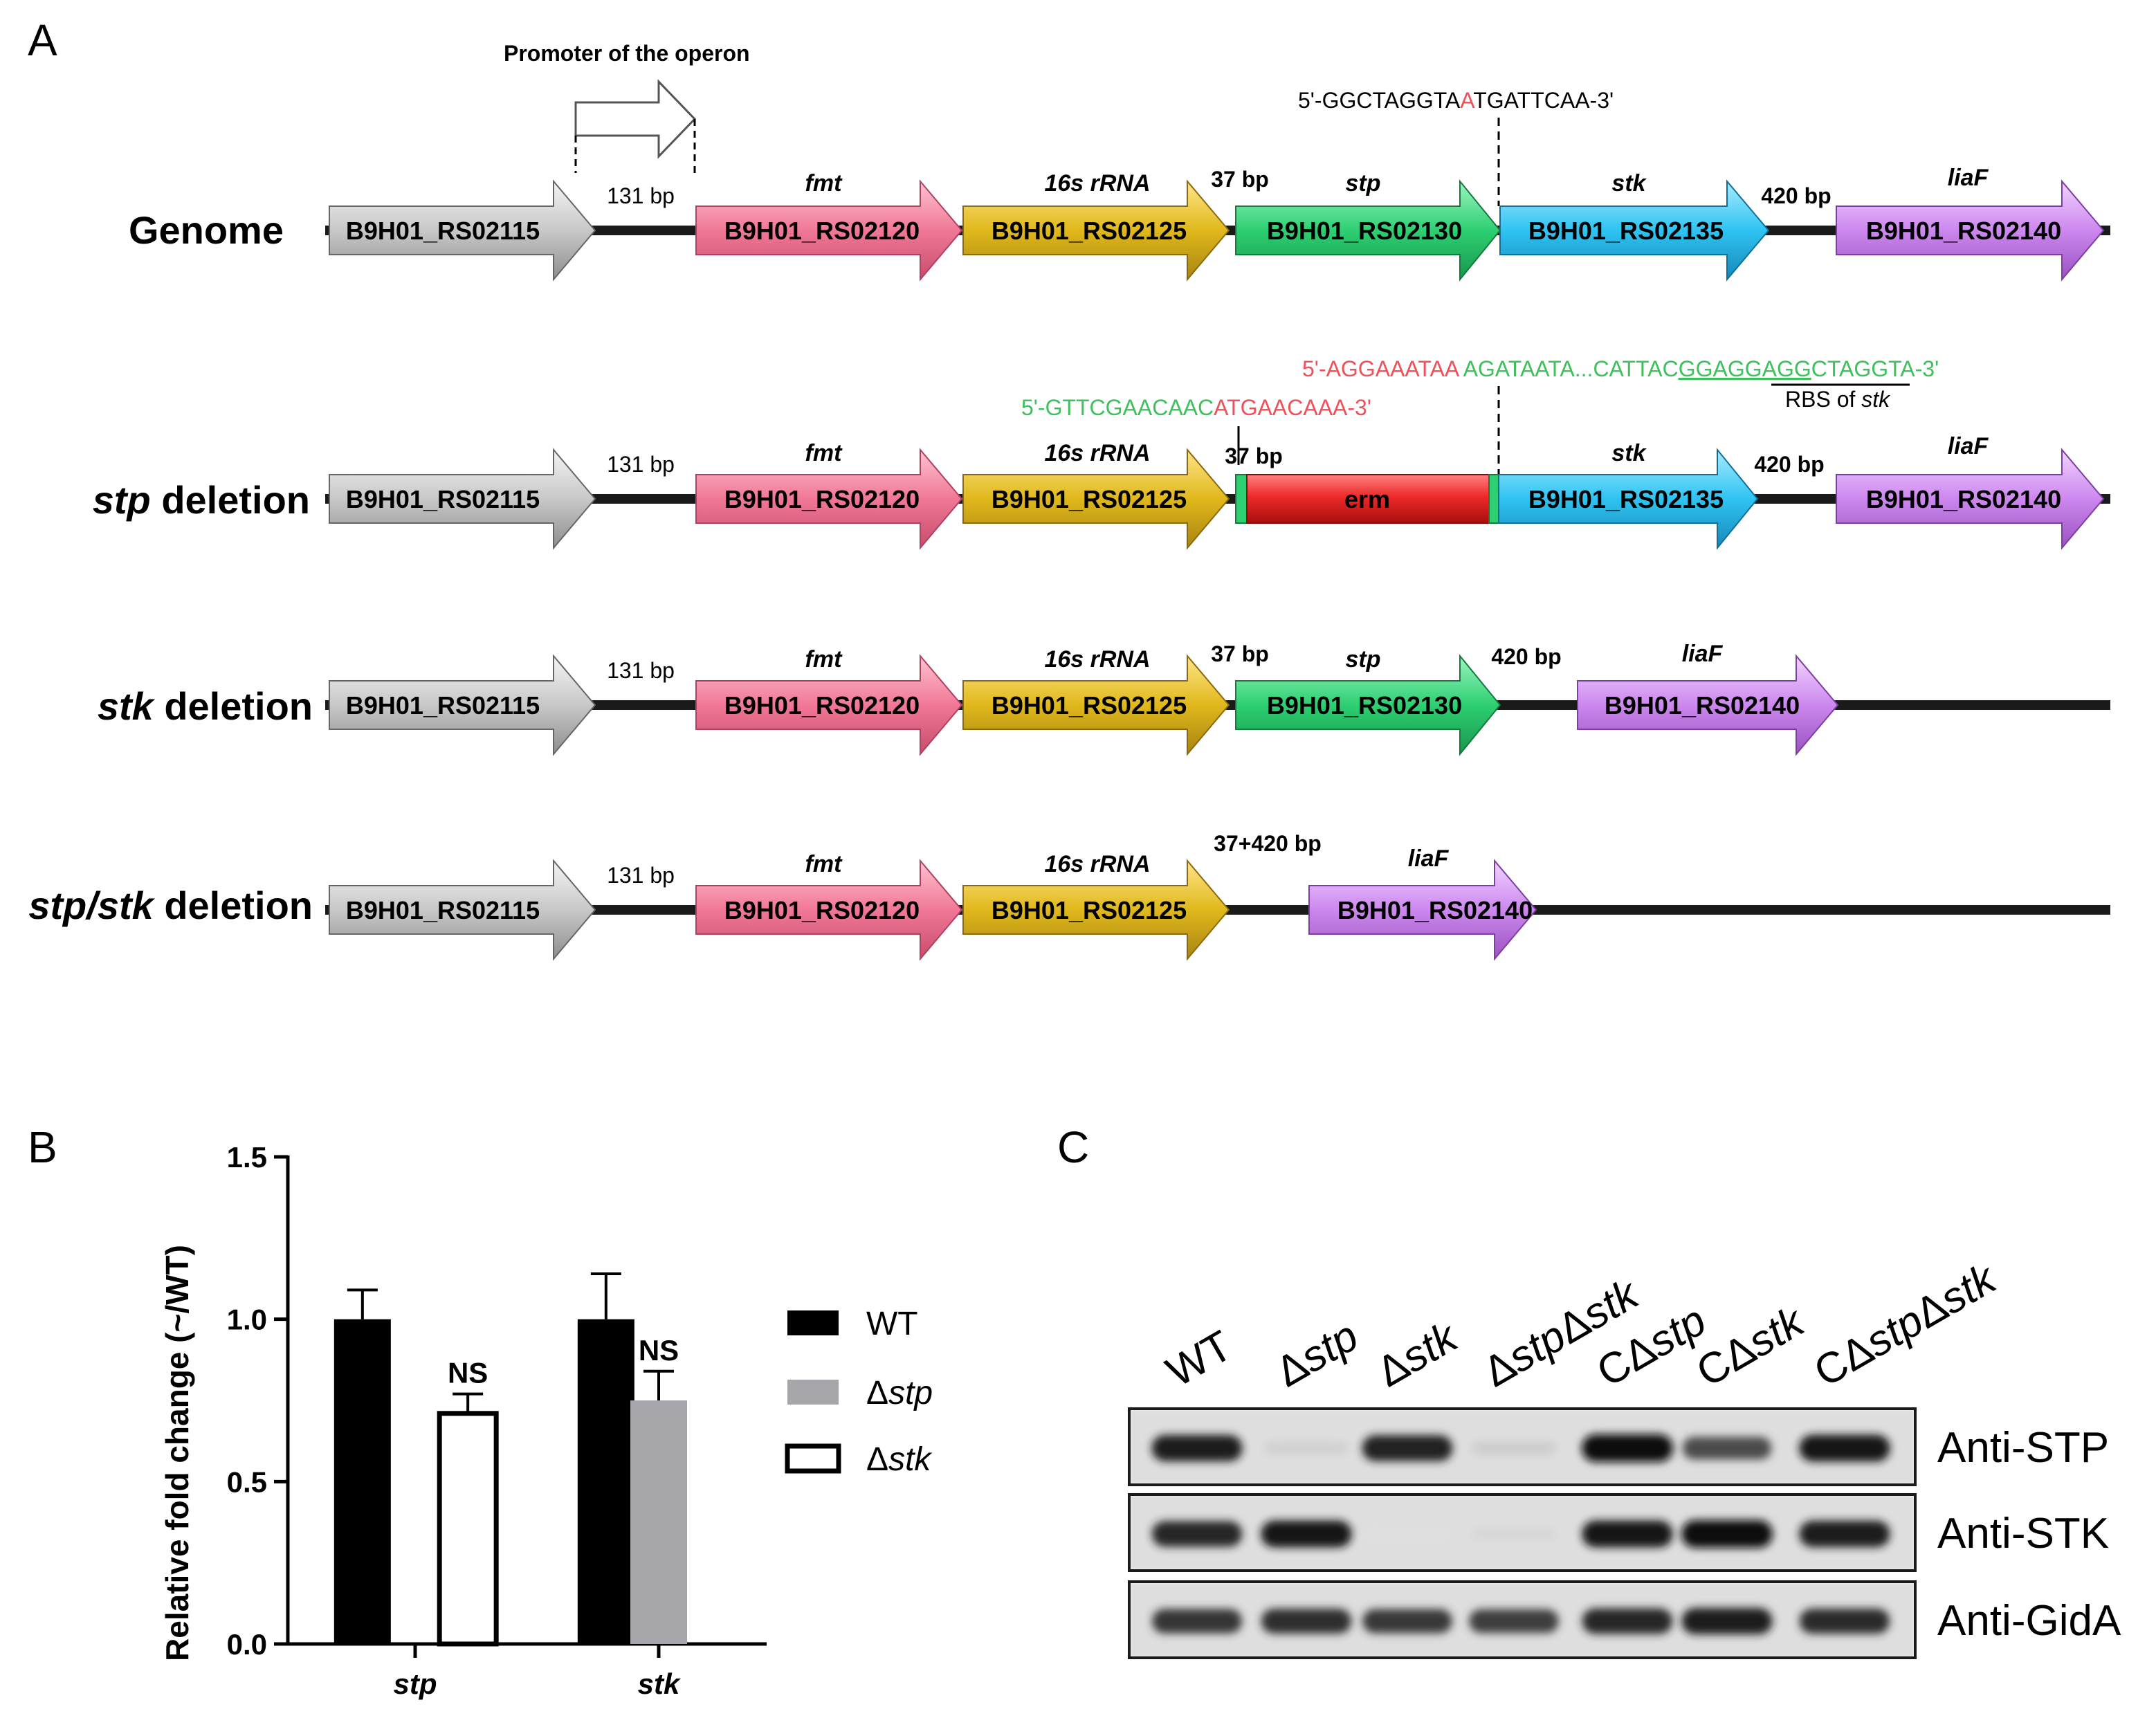 The width and height of the screenshot is (2156, 1718). I want to click on erm-flank-right, so click(1493, 499).